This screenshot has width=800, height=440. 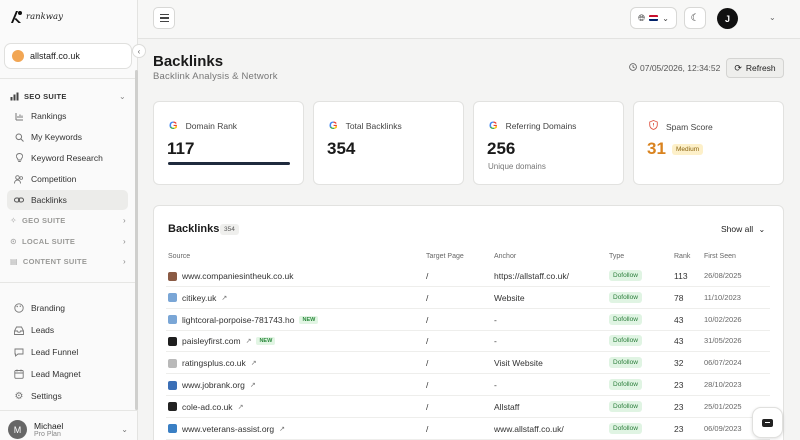 I want to click on section-content-suite: ▤ CONTENT SUITE ›, so click(x=68, y=261).